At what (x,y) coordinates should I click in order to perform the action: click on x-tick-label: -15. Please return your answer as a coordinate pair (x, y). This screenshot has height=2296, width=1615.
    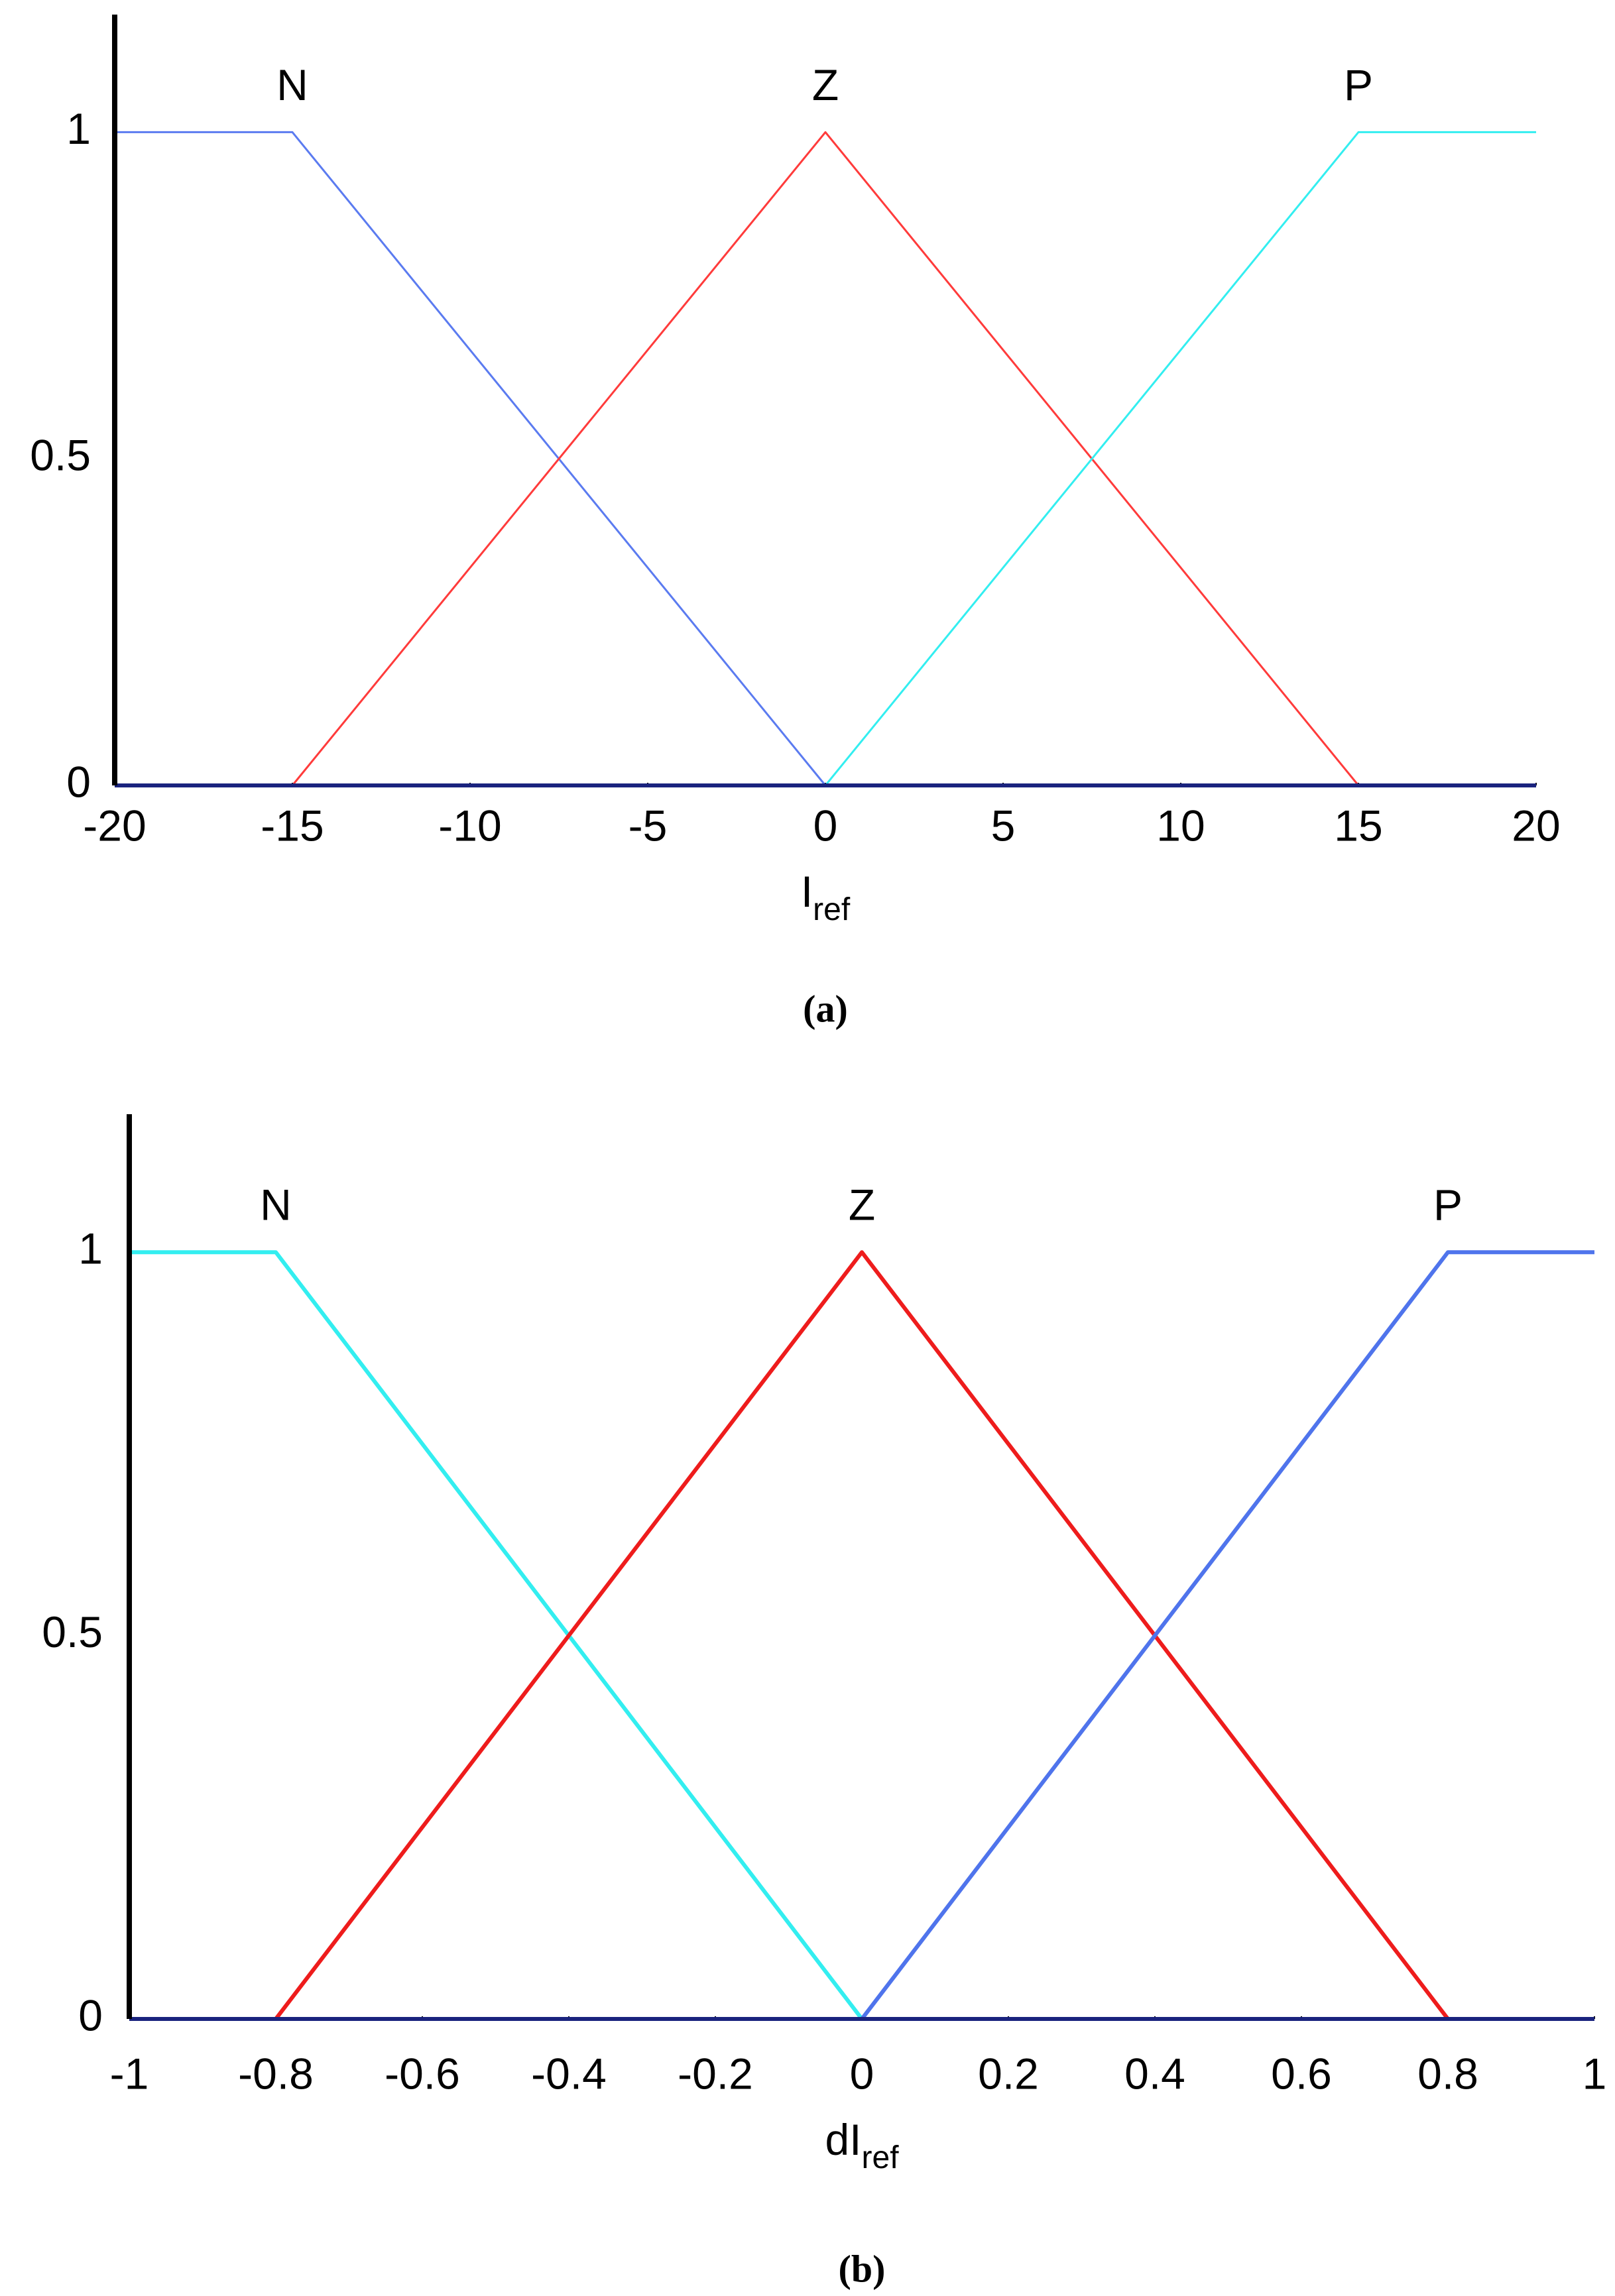
    Looking at the image, I should click on (292, 825).